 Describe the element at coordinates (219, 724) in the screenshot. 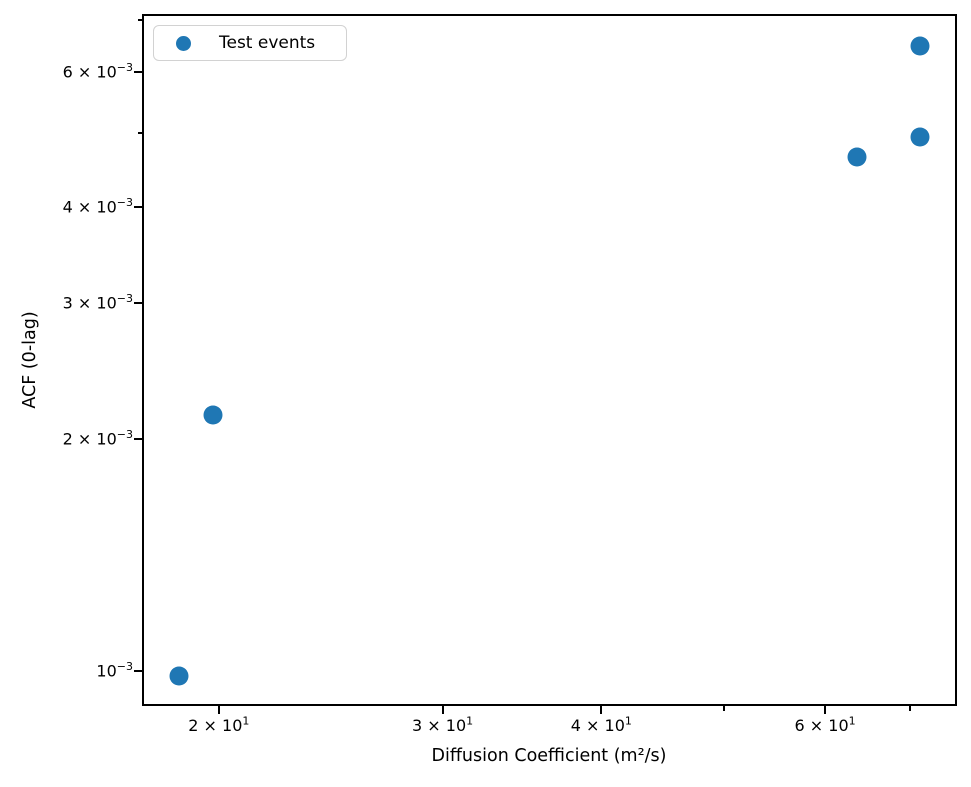

I see `x-tick-label: 2 × 101` at that location.